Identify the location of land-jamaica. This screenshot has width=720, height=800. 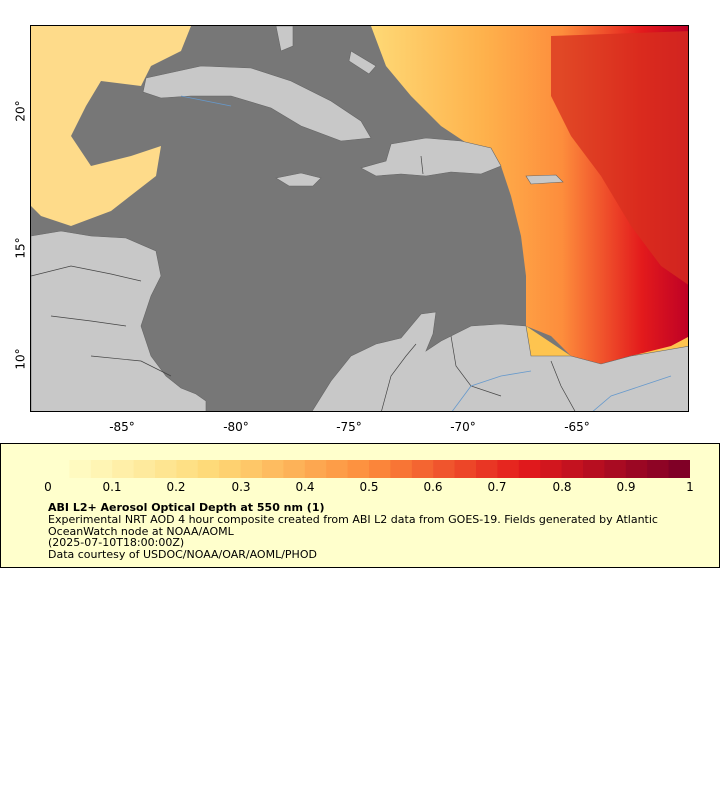
(298, 179).